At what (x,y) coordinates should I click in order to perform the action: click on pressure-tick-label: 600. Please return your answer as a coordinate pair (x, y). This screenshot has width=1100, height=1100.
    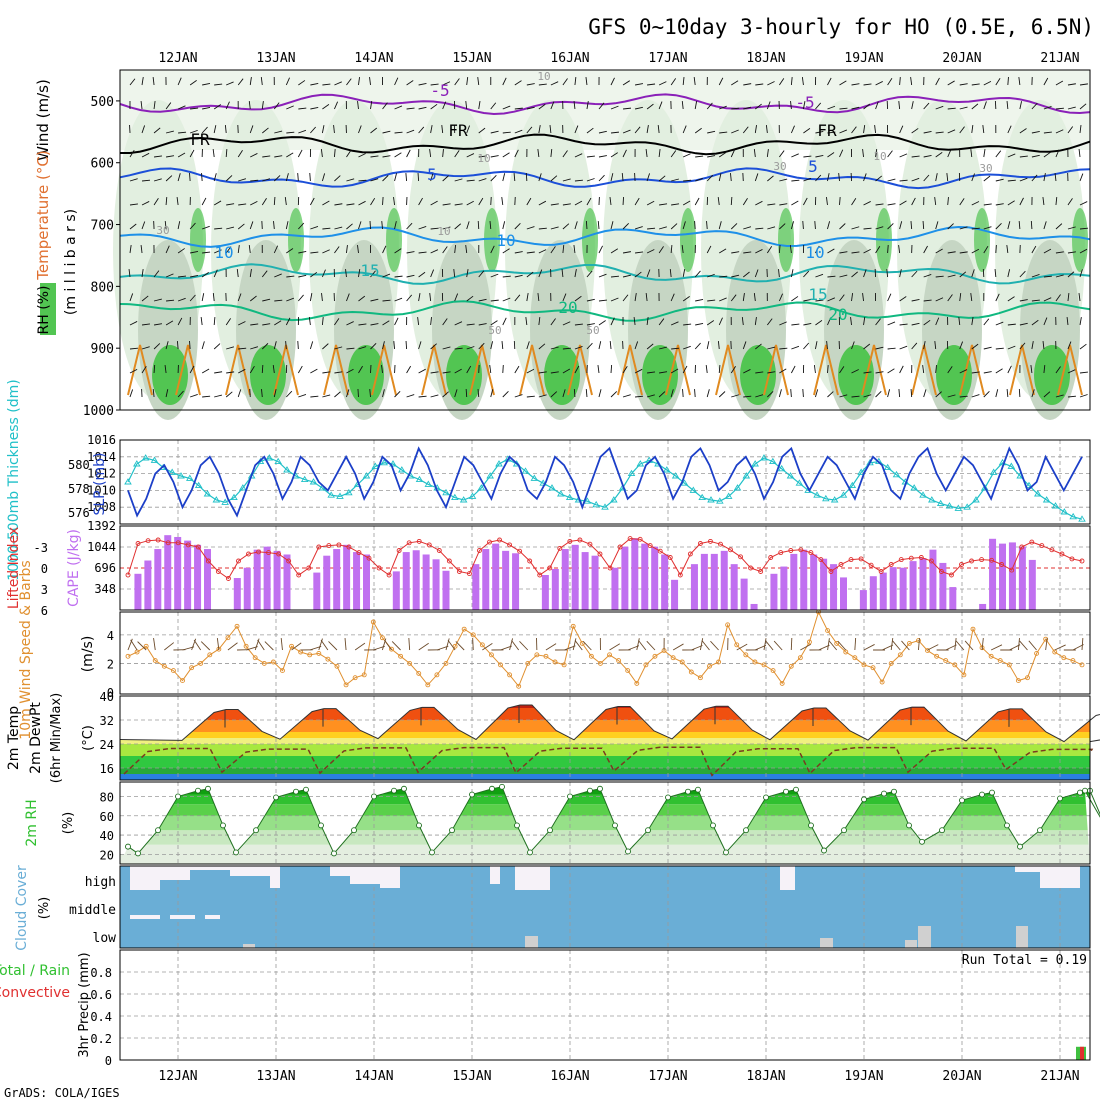
    Looking at the image, I should click on (102, 164).